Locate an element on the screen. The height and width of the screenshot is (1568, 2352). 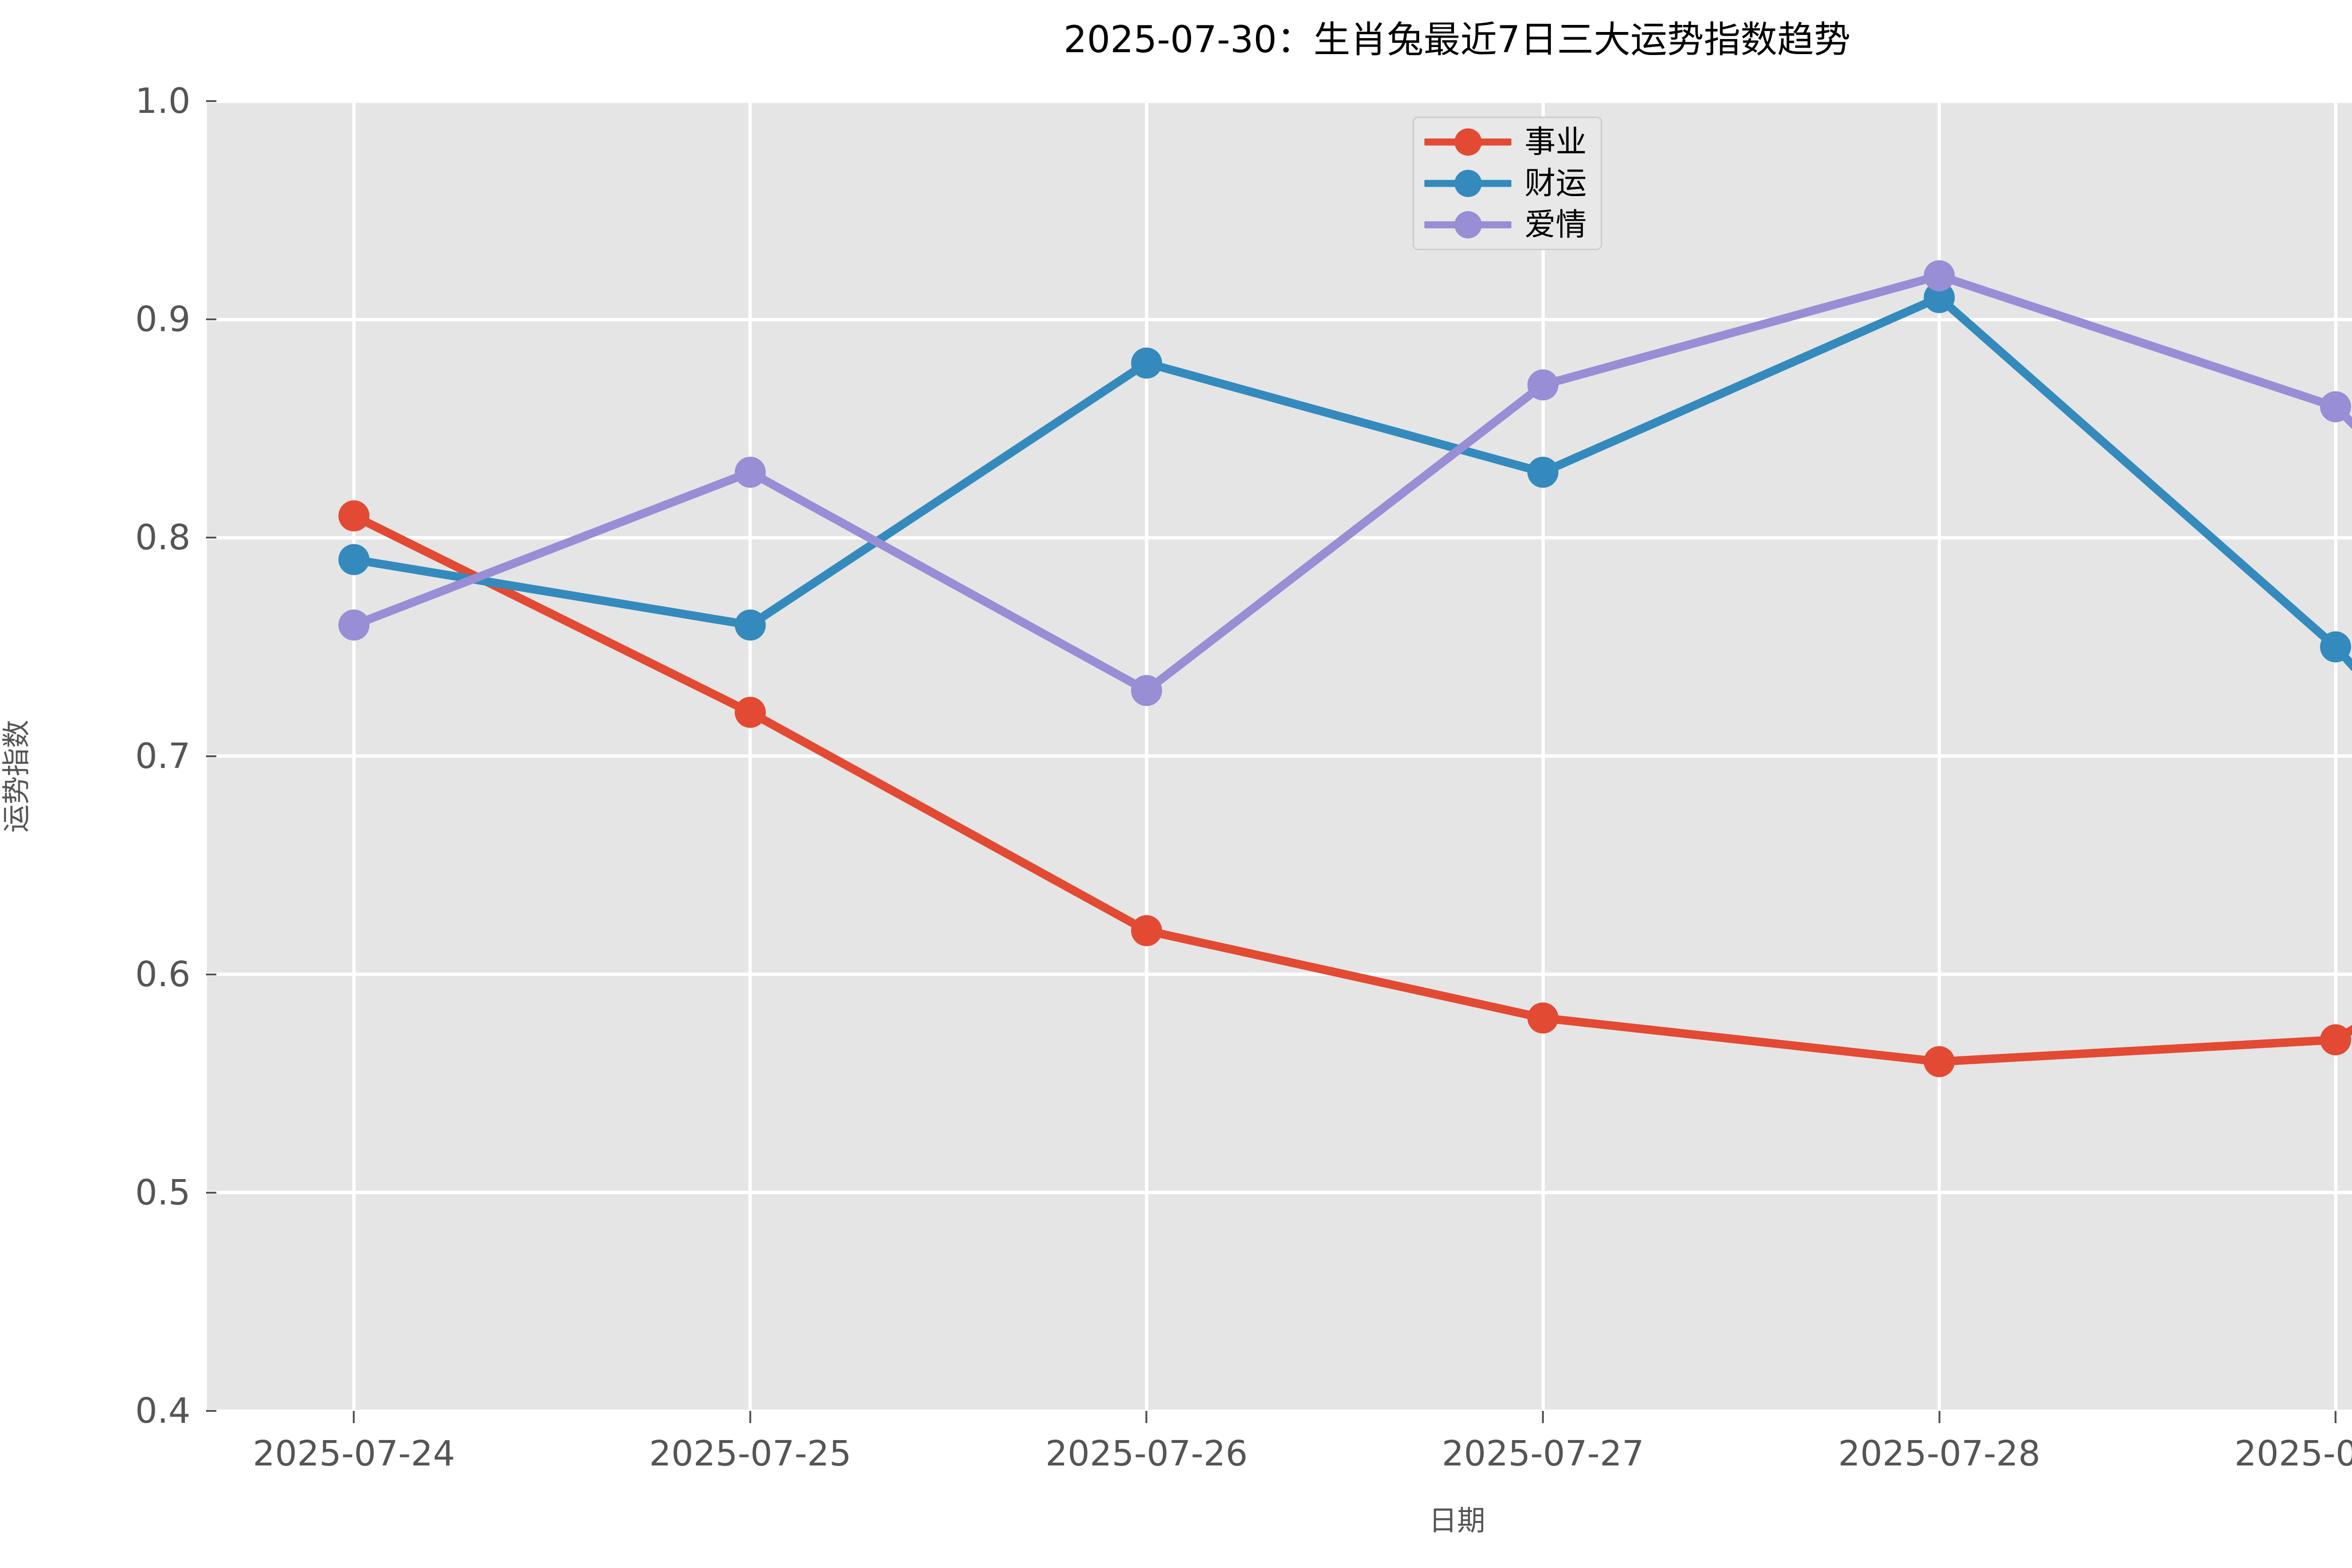
x-tick-label: 2025-07-28 is located at coordinates (1939, 1453).